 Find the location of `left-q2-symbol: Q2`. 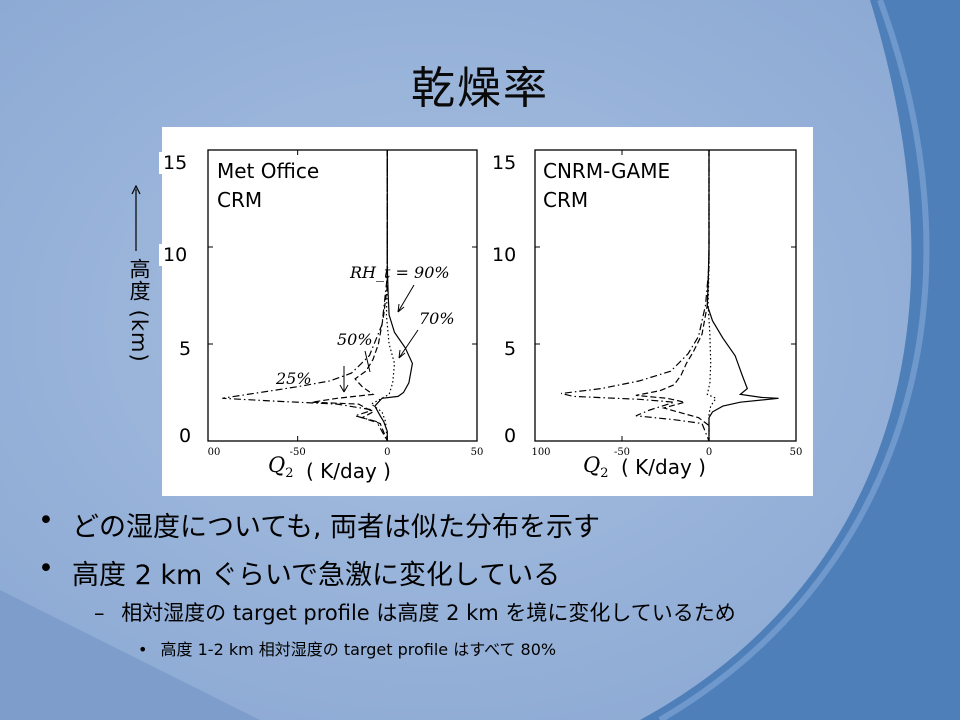

left-q2-symbol: Q2 is located at coordinates (281, 467).